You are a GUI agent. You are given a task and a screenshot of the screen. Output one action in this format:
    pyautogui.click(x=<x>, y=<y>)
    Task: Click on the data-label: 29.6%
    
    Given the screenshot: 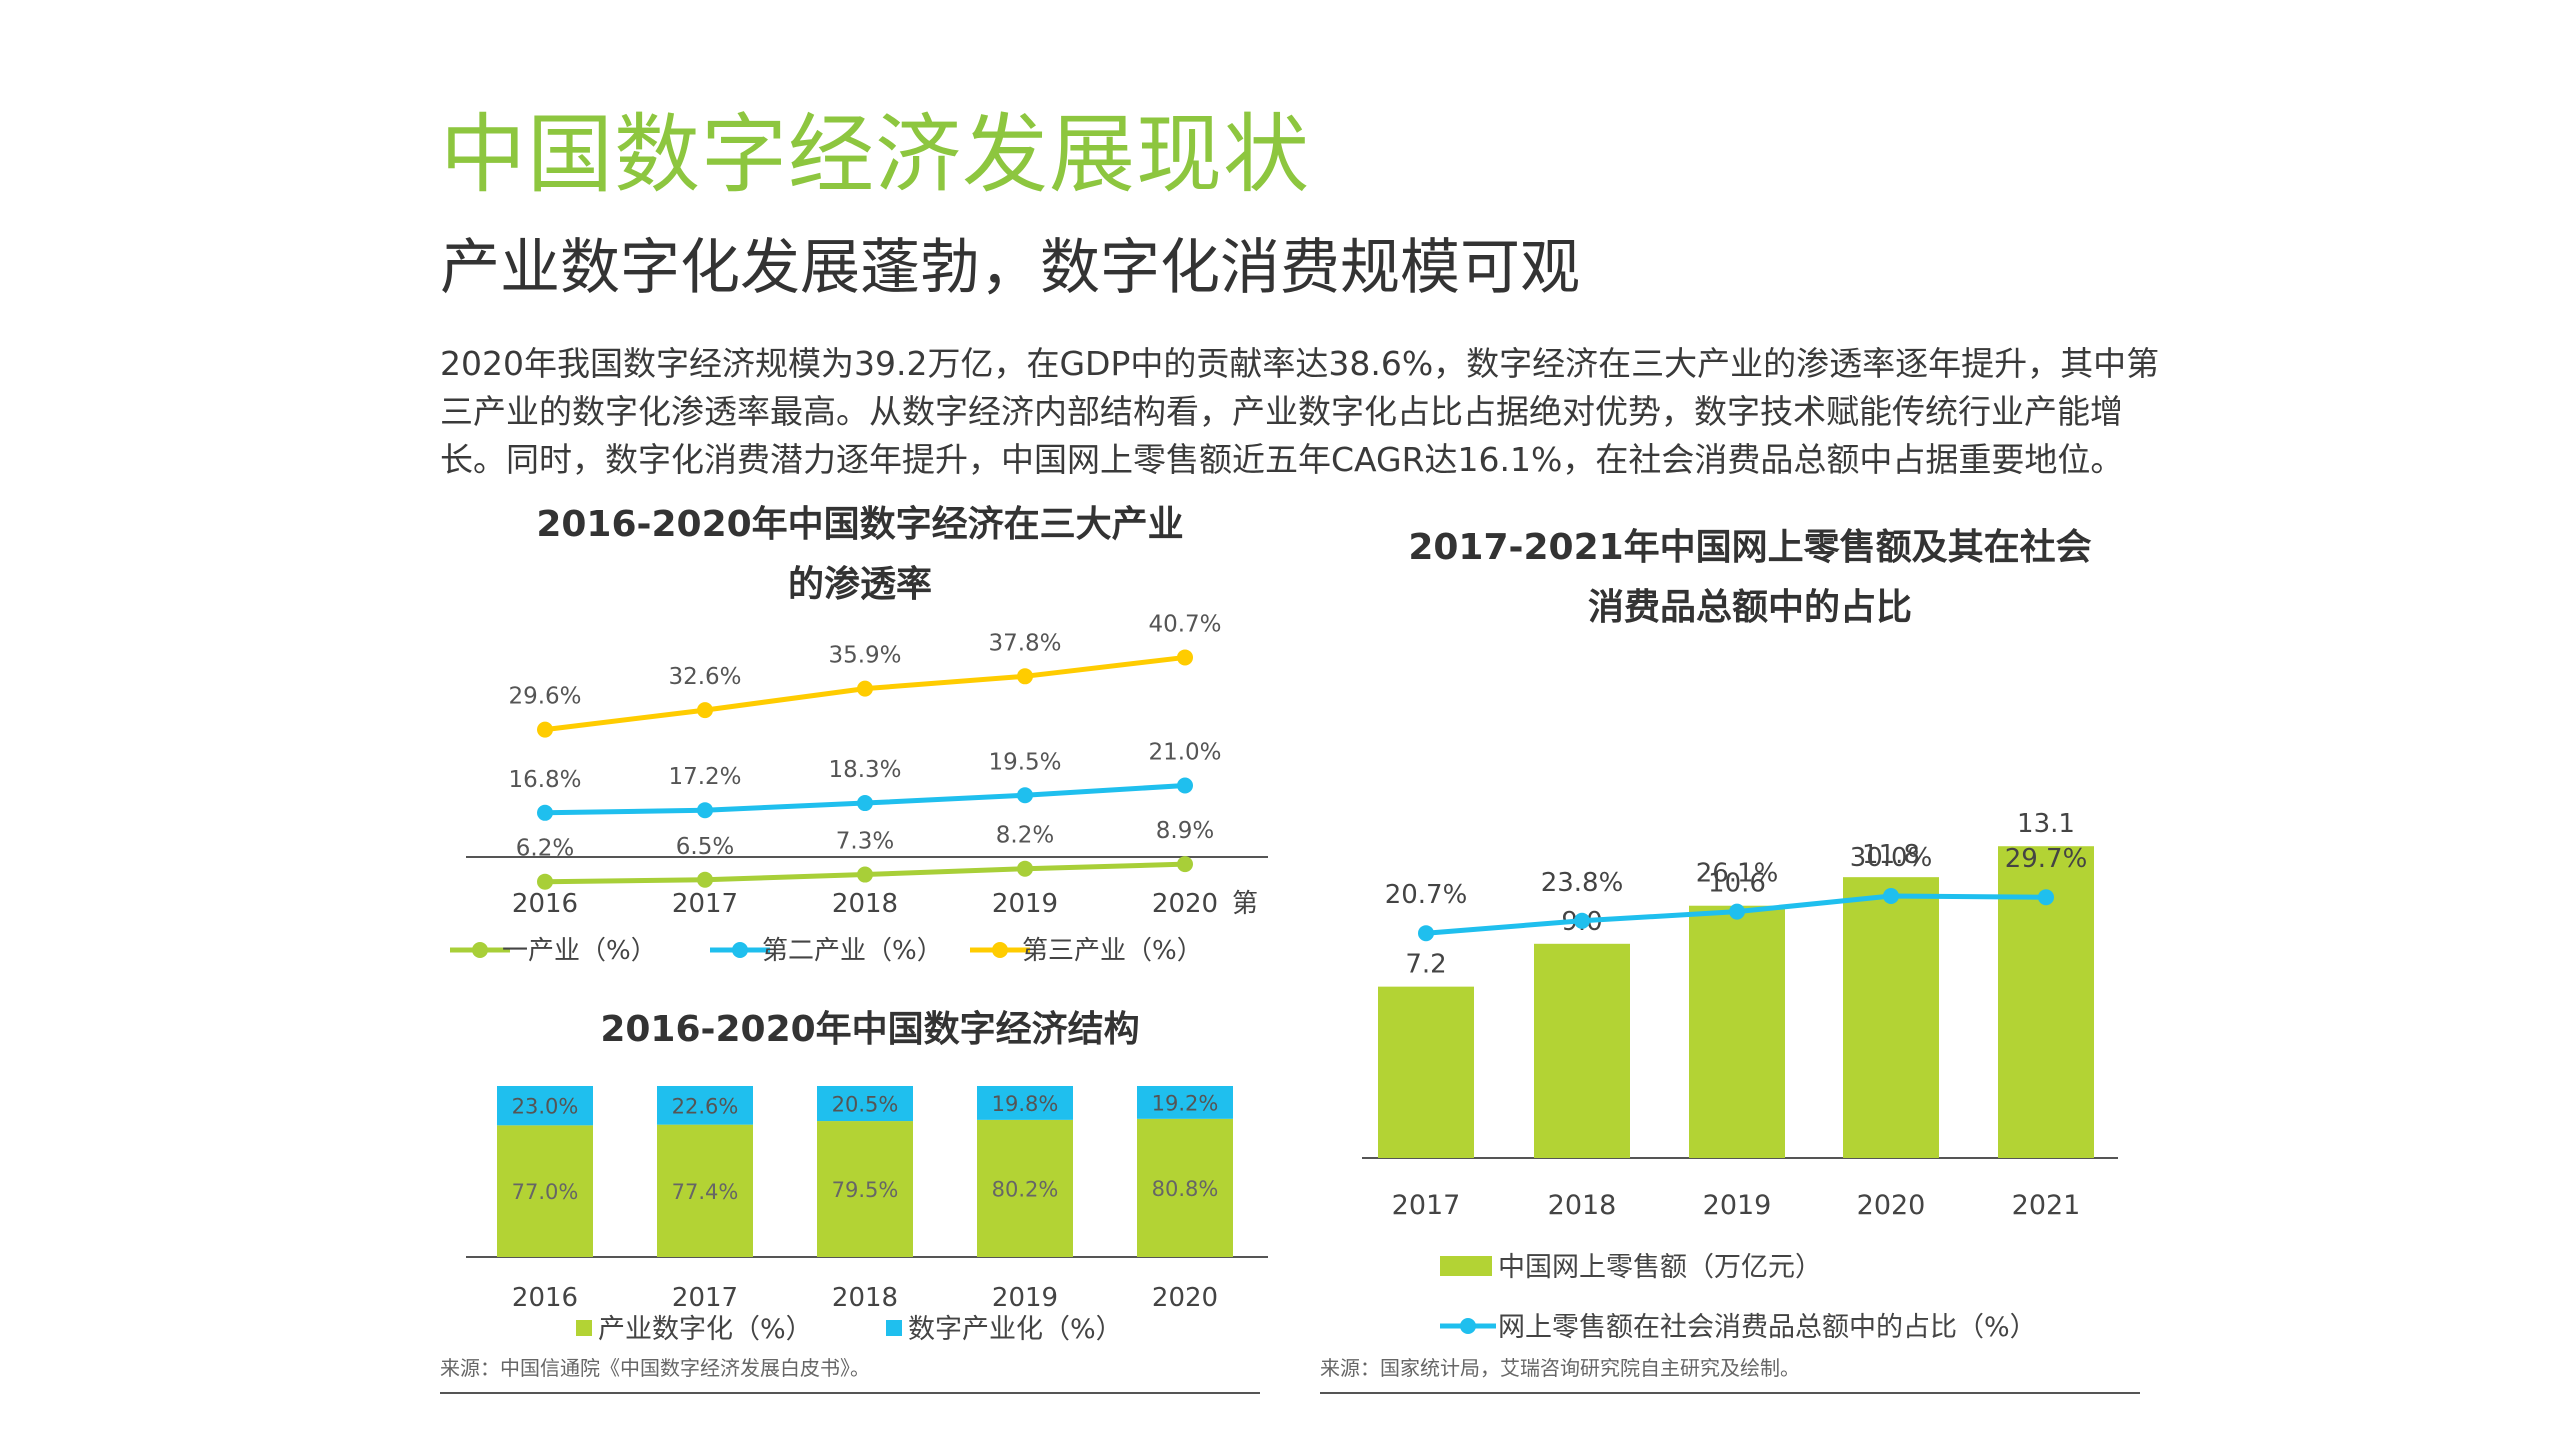 What is the action you would take?
    pyautogui.click(x=544, y=697)
    